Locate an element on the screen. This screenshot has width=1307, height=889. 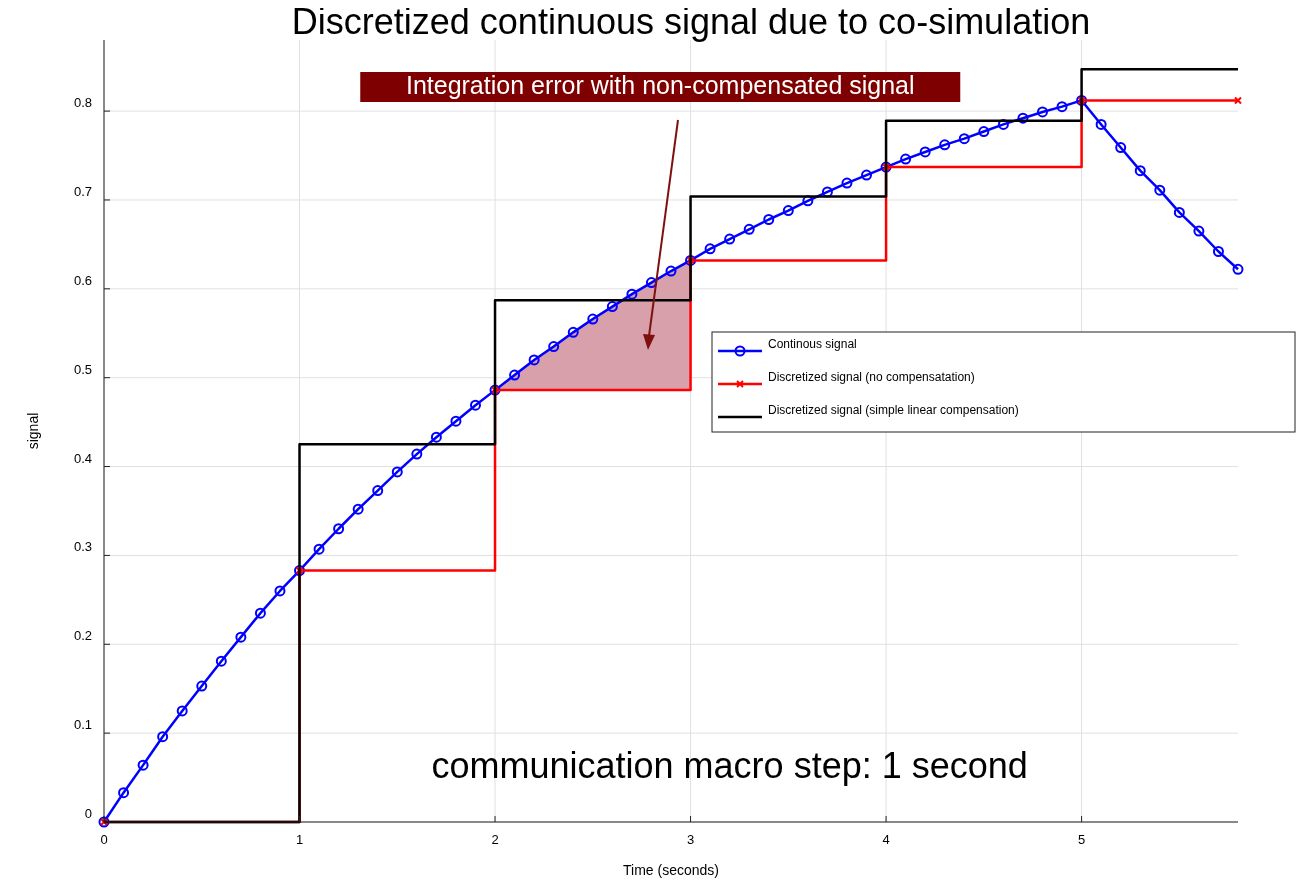
y-tick-label: 0.8 is located at coordinates (82, 103).